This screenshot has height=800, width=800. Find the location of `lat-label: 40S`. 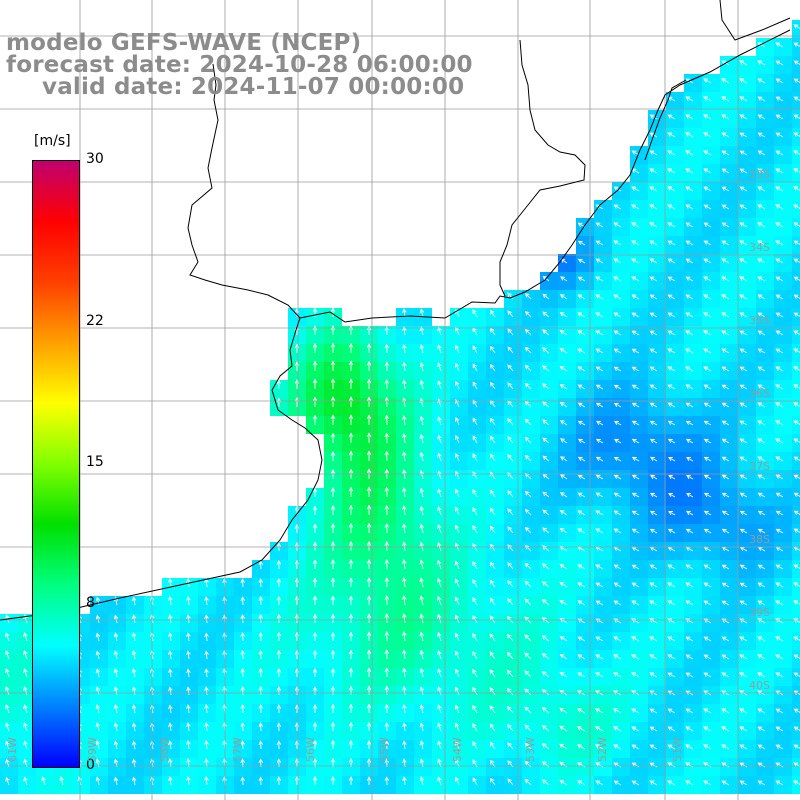

lat-label: 40S is located at coordinates (759, 685).